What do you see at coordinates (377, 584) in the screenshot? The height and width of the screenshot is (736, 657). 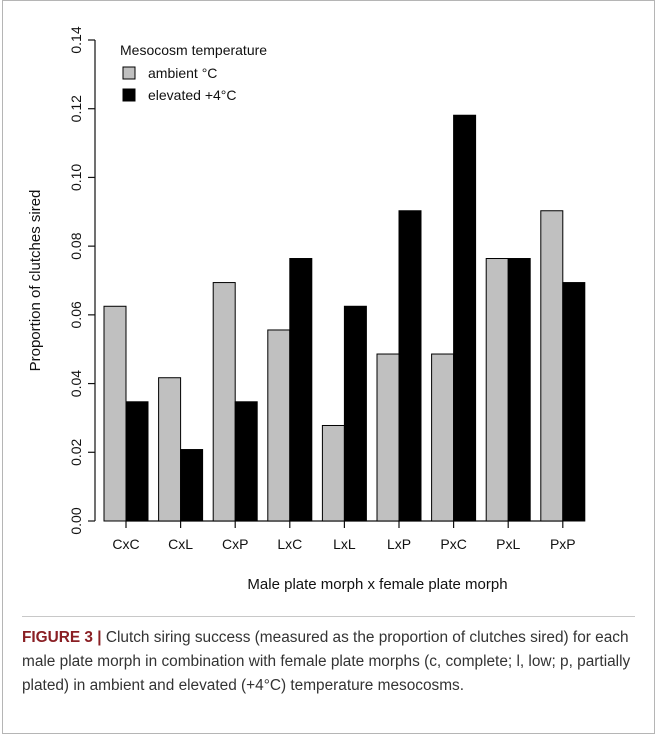 I see `x-axis-label: Male plate morph x female plate morph` at bounding box center [377, 584].